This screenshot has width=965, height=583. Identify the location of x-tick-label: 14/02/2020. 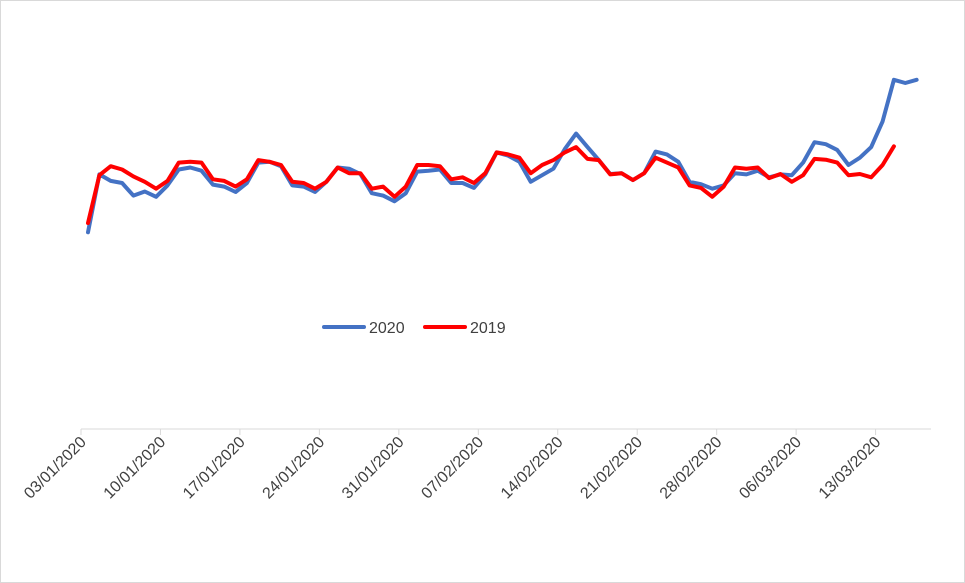
(532, 468).